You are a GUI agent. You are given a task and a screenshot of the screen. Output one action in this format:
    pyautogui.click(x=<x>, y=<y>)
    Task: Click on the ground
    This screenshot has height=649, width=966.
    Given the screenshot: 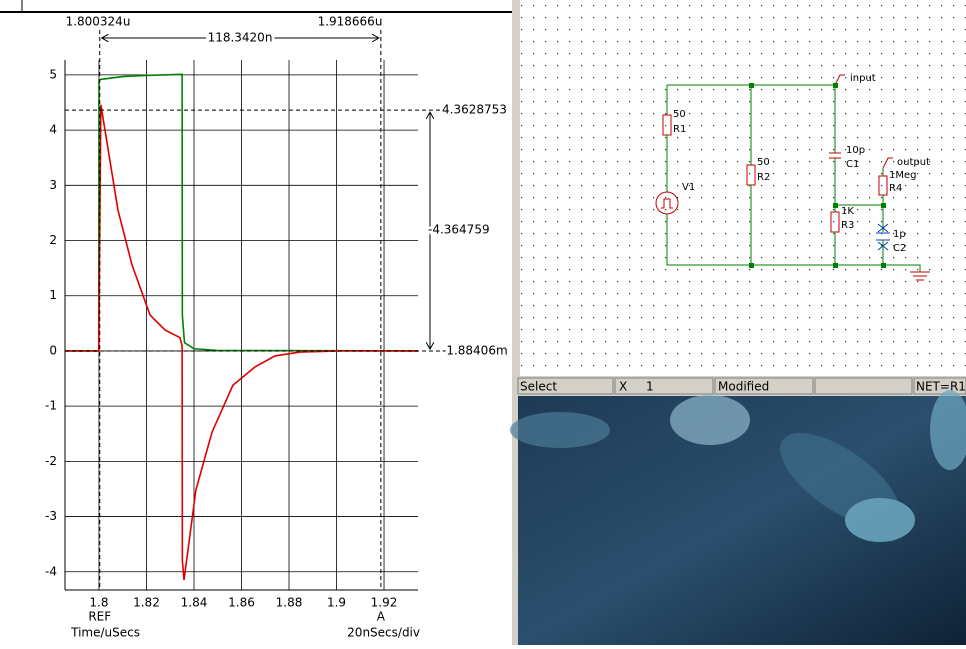 What is the action you would take?
    pyautogui.click(x=920, y=276)
    